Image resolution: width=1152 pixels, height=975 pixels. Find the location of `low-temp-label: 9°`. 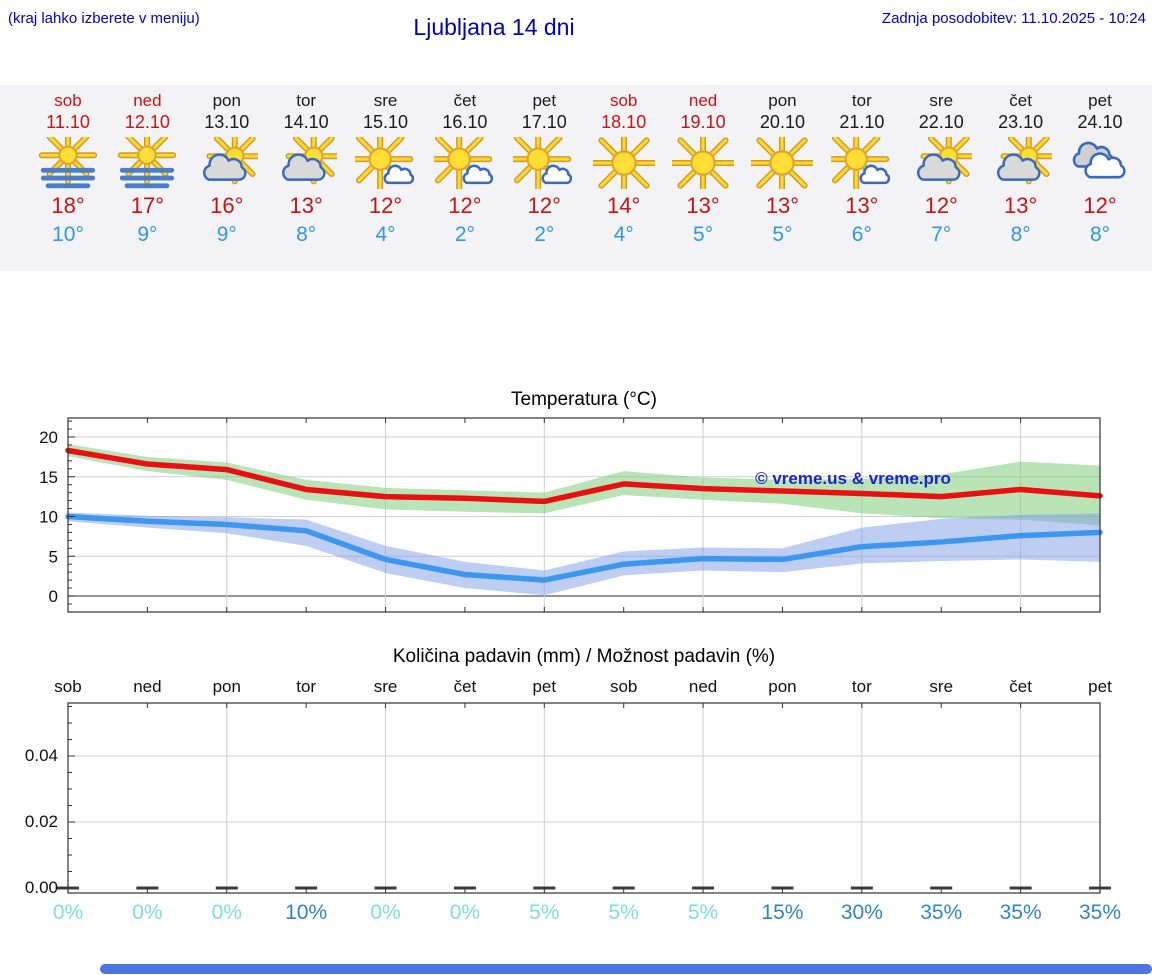

low-temp-label: 9° is located at coordinates (147, 235).